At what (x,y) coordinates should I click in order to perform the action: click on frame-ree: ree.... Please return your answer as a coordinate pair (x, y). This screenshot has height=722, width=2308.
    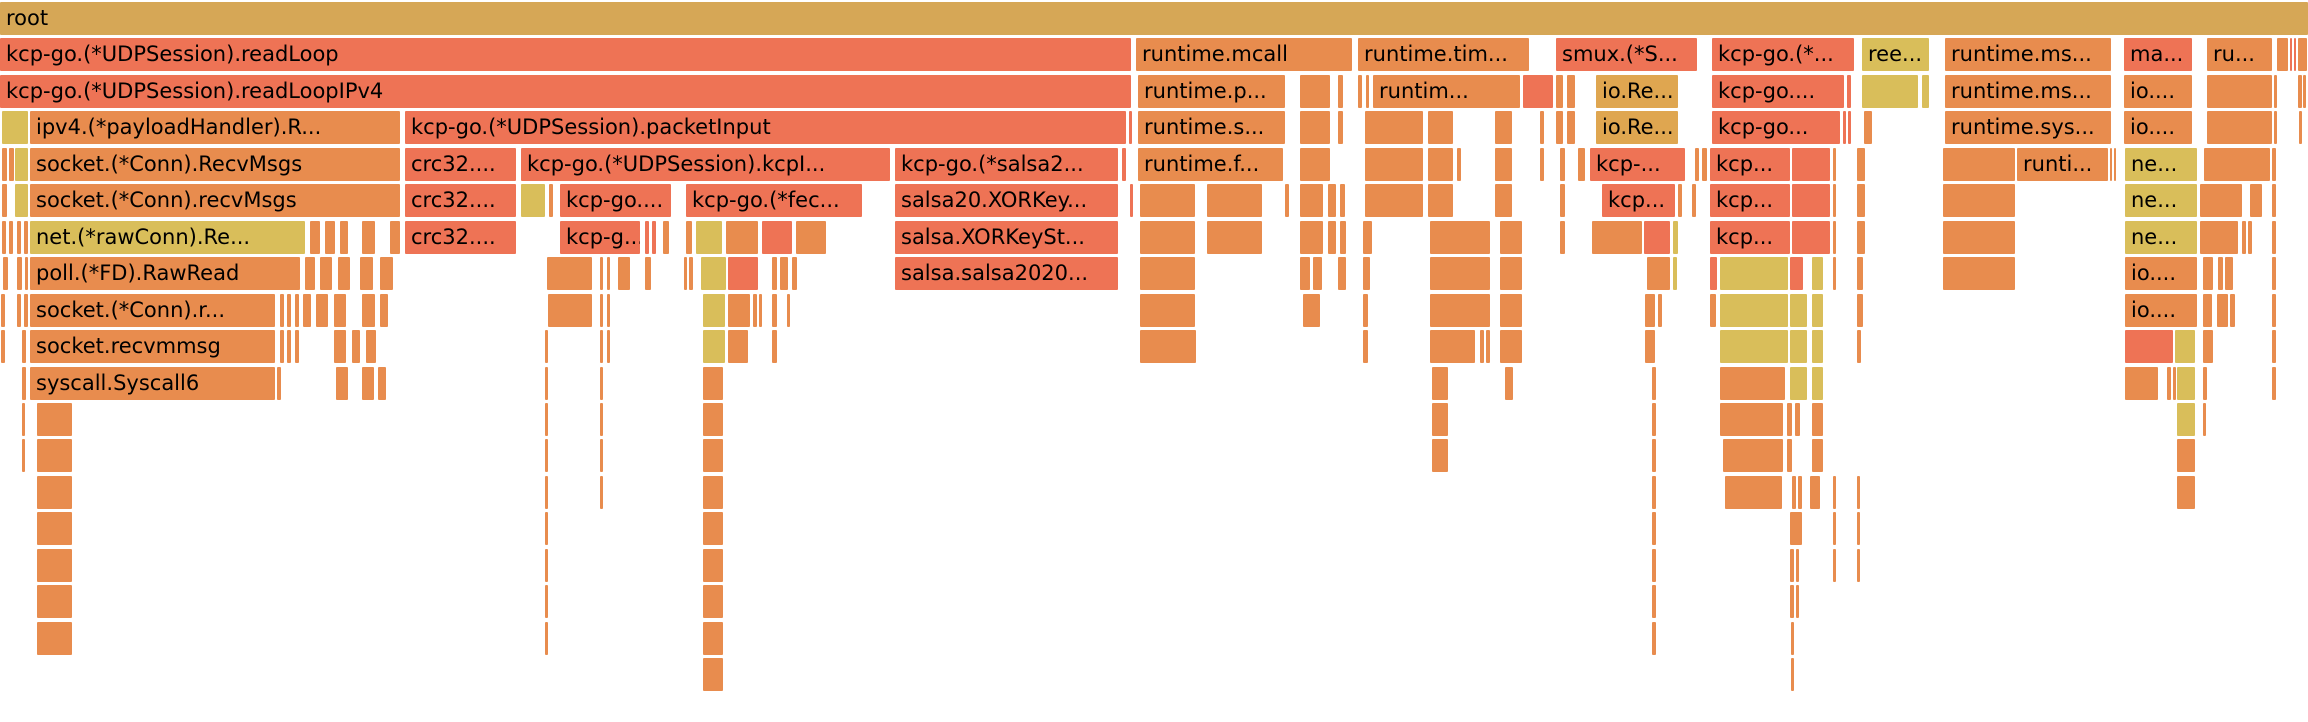
    Looking at the image, I should click on (1895, 55).